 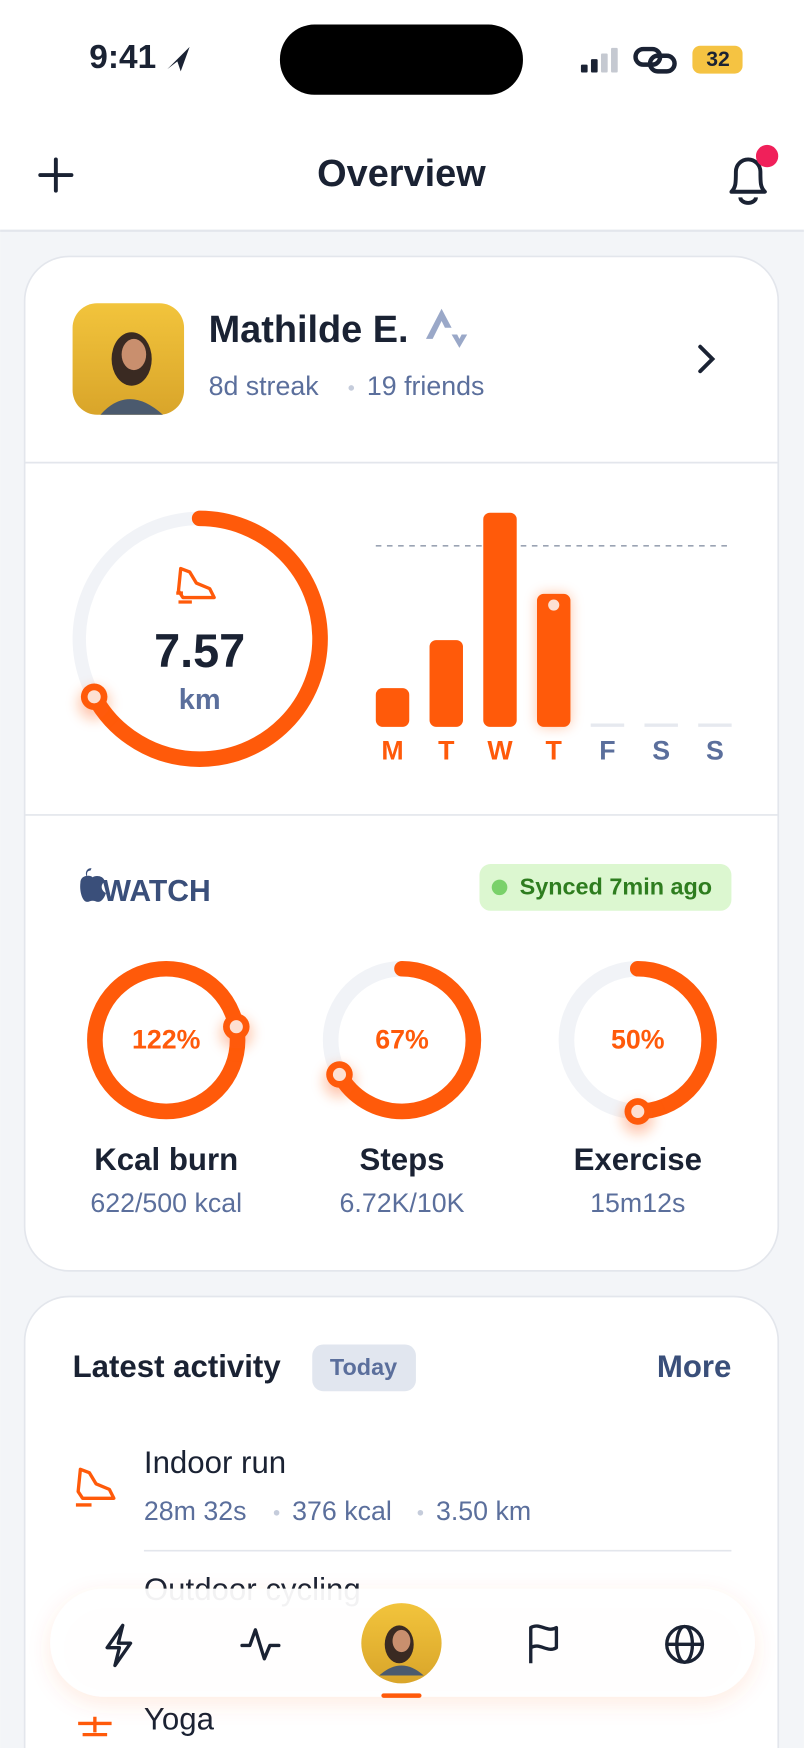 I want to click on today-label: Today, so click(x=363, y=1367).